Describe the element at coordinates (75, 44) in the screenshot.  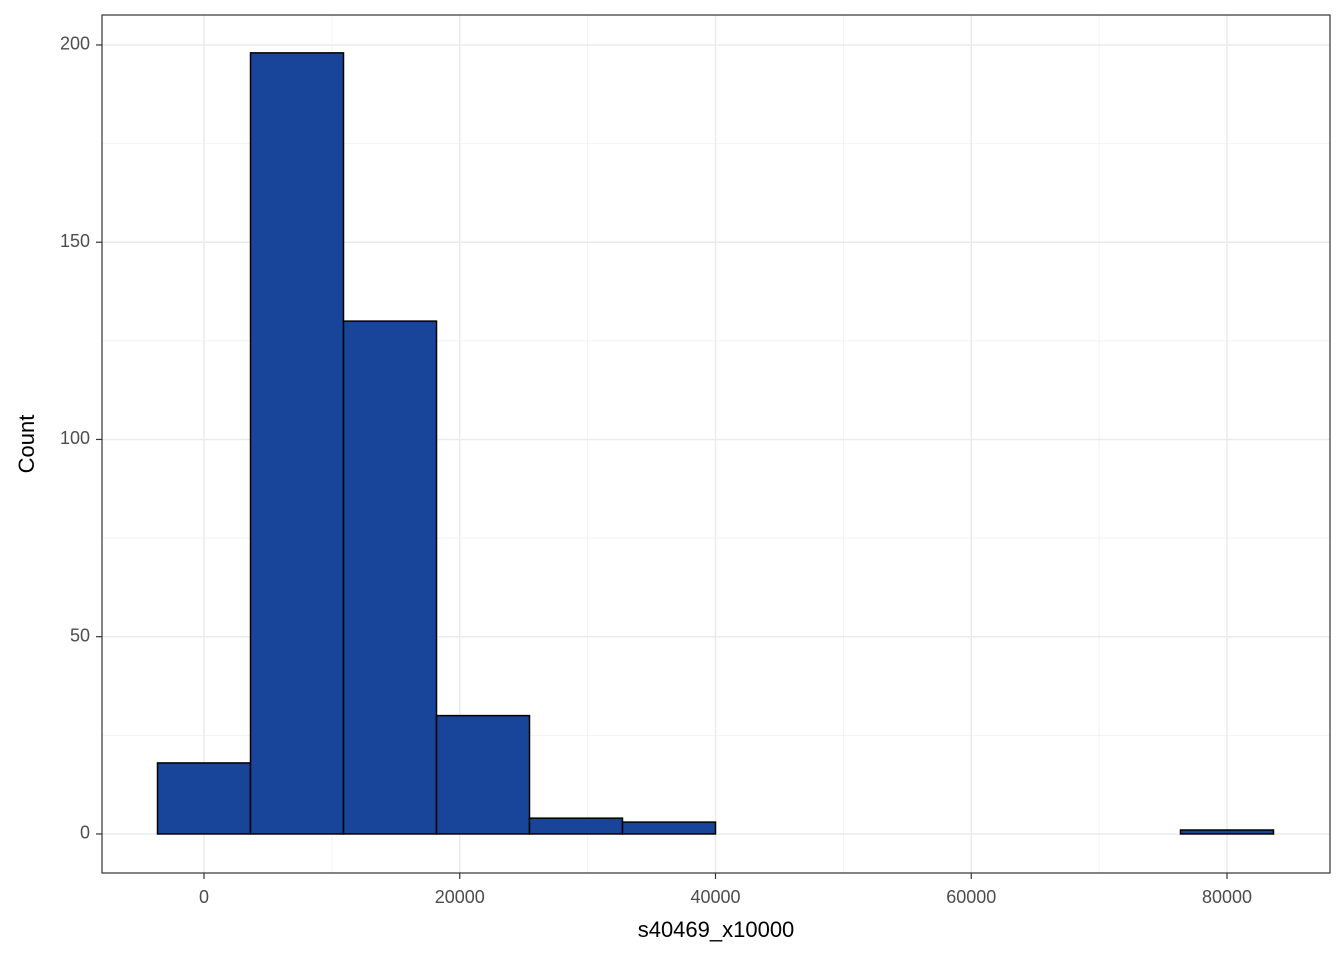
I see `y-tick-label: 200` at that location.